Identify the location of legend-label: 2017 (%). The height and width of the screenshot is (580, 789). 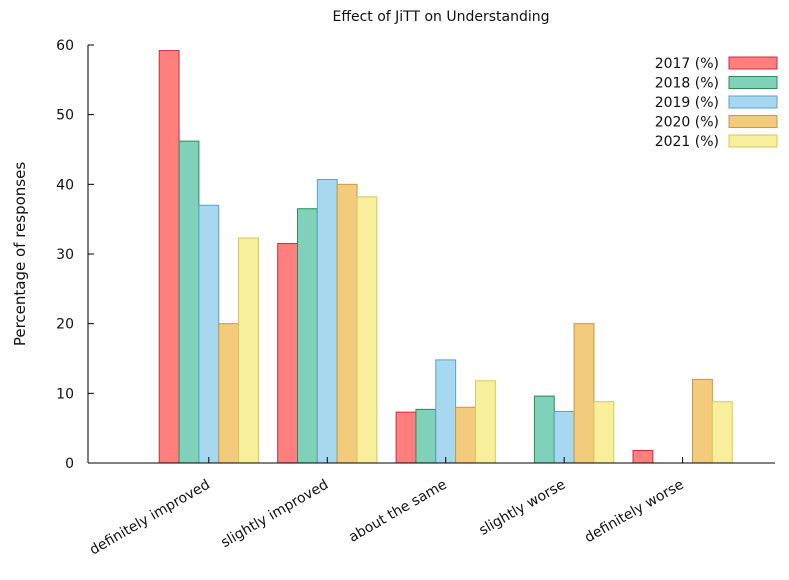
(687, 64).